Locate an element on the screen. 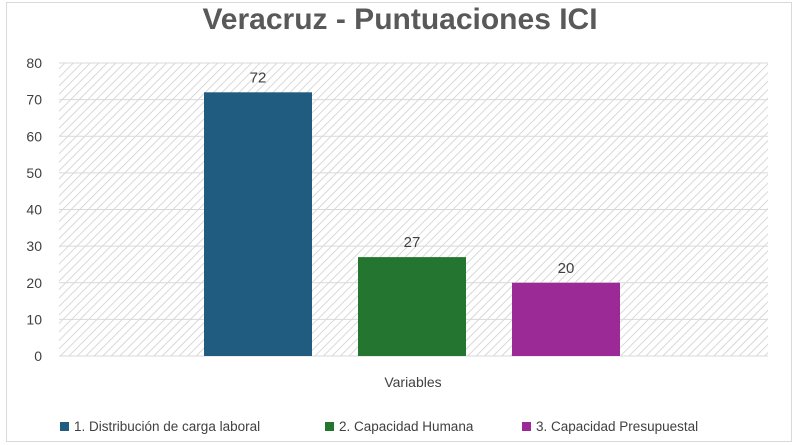 Image resolution: width=800 pixels, height=445 pixels. y-tick-label: 80 is located at coordinates (34, 63).